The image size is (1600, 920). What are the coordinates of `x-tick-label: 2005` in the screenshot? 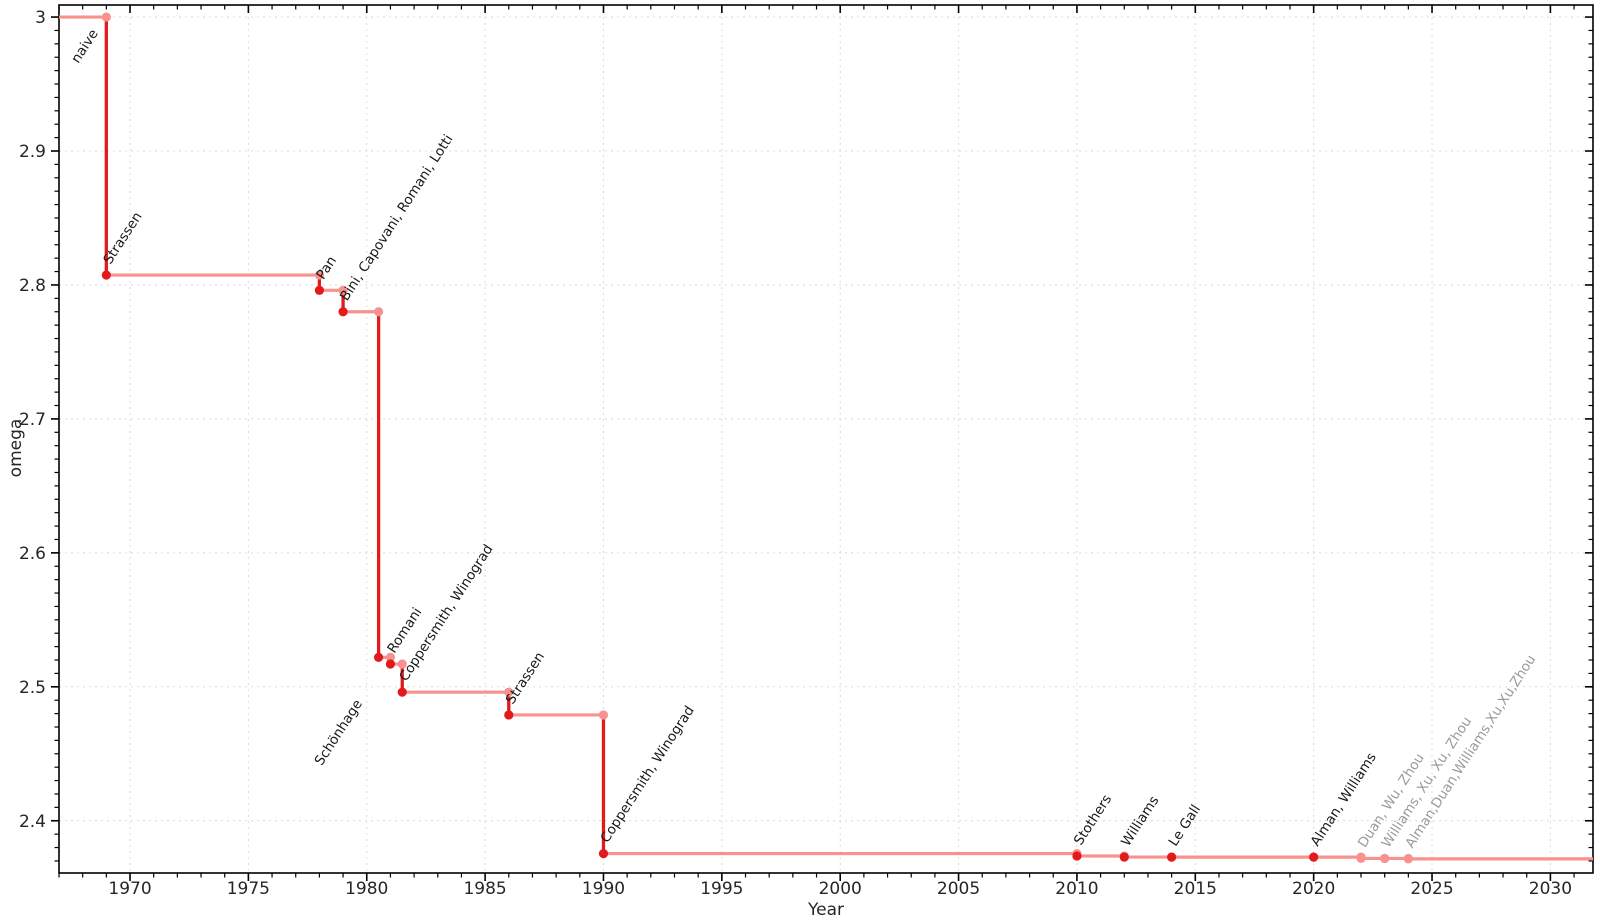 It's located at (958, 889).